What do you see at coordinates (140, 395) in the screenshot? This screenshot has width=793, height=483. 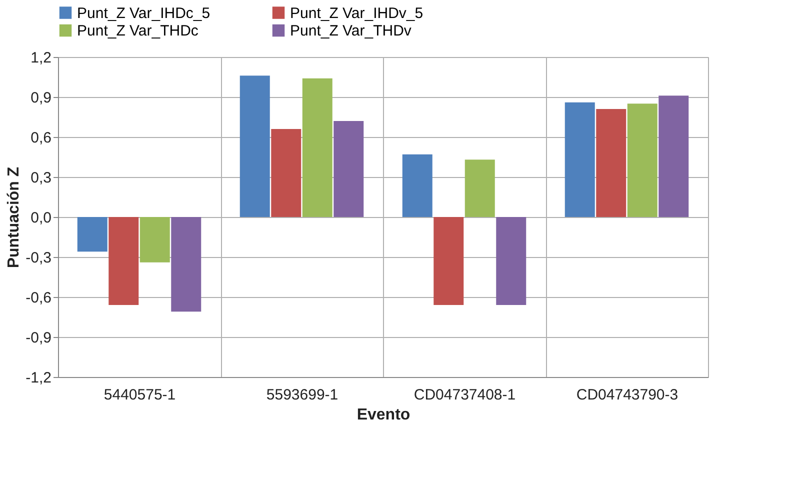 I see `x-tick-label: 5440575-1` at bounding box center [140, 395].